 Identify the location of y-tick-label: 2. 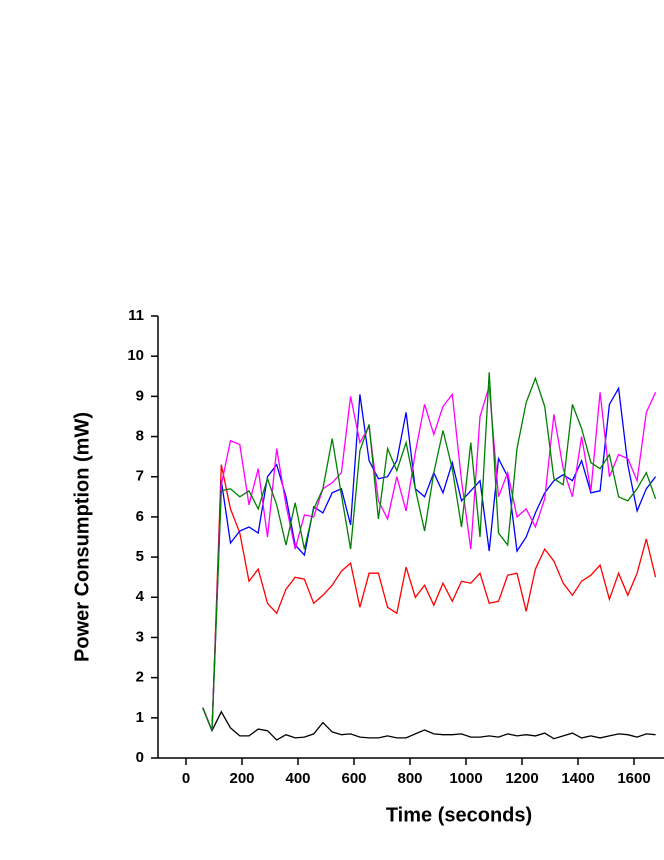
(140, 677).